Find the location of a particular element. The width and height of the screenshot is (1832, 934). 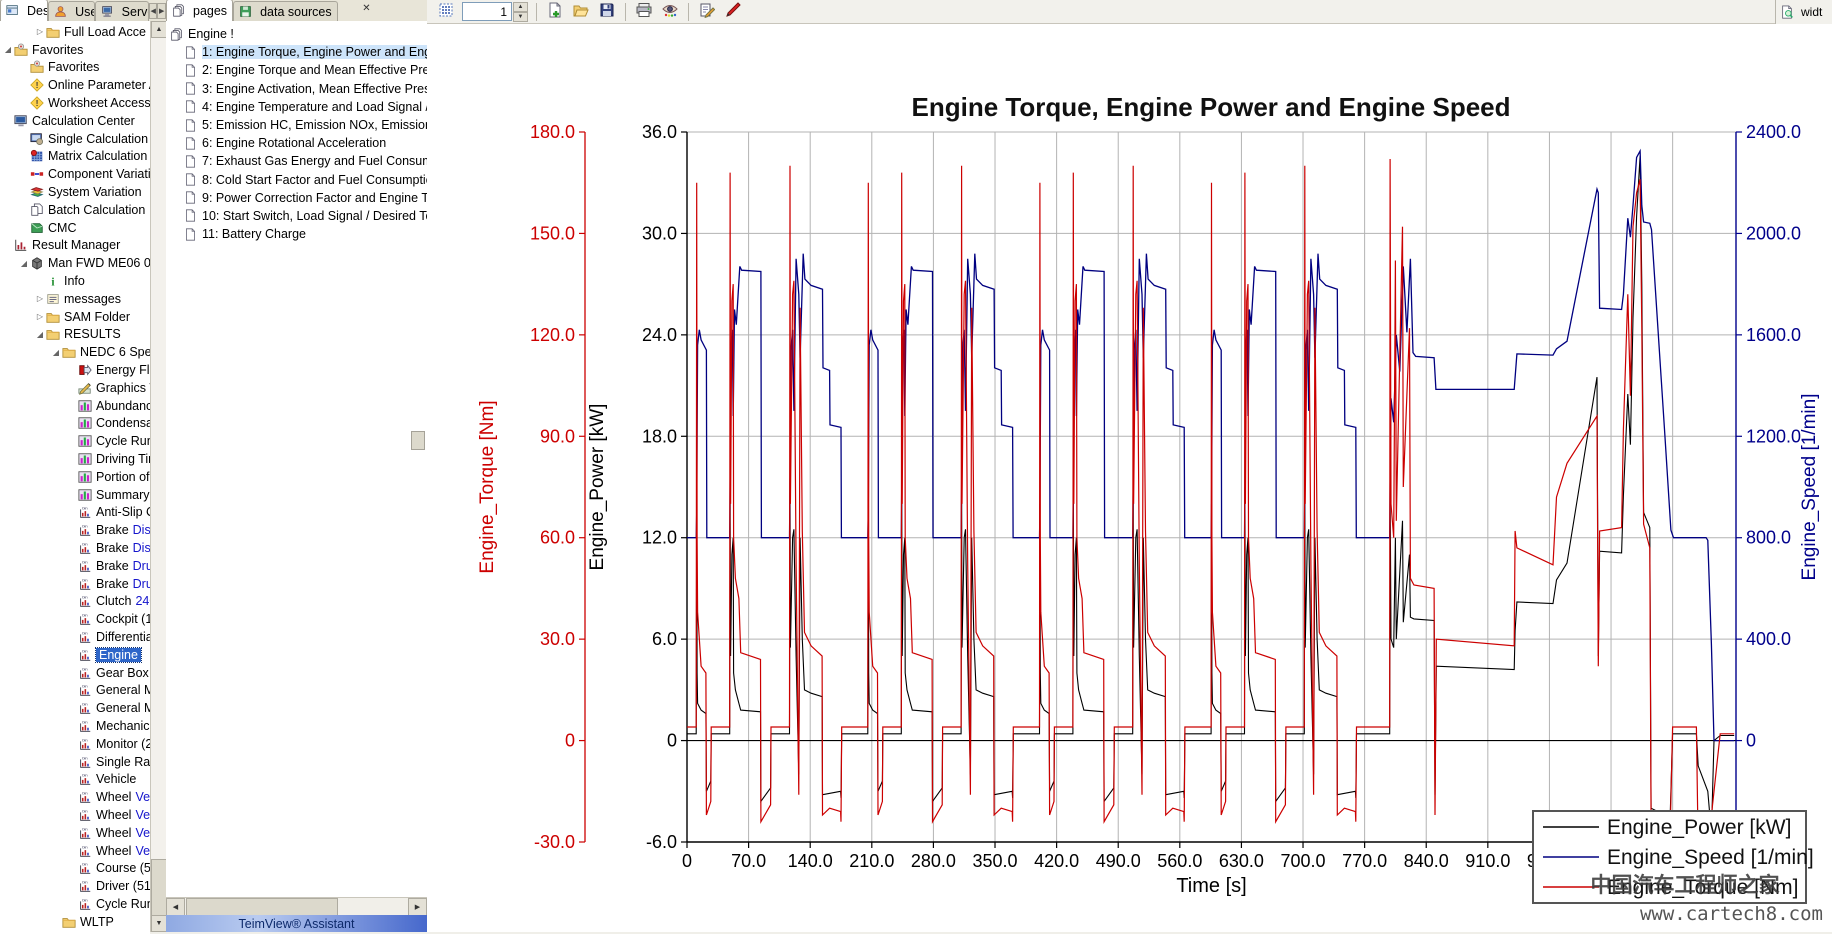

tree-item-nedc-6-speed: ◢NEDC 6 Speed is located at coordinates (75, 352).